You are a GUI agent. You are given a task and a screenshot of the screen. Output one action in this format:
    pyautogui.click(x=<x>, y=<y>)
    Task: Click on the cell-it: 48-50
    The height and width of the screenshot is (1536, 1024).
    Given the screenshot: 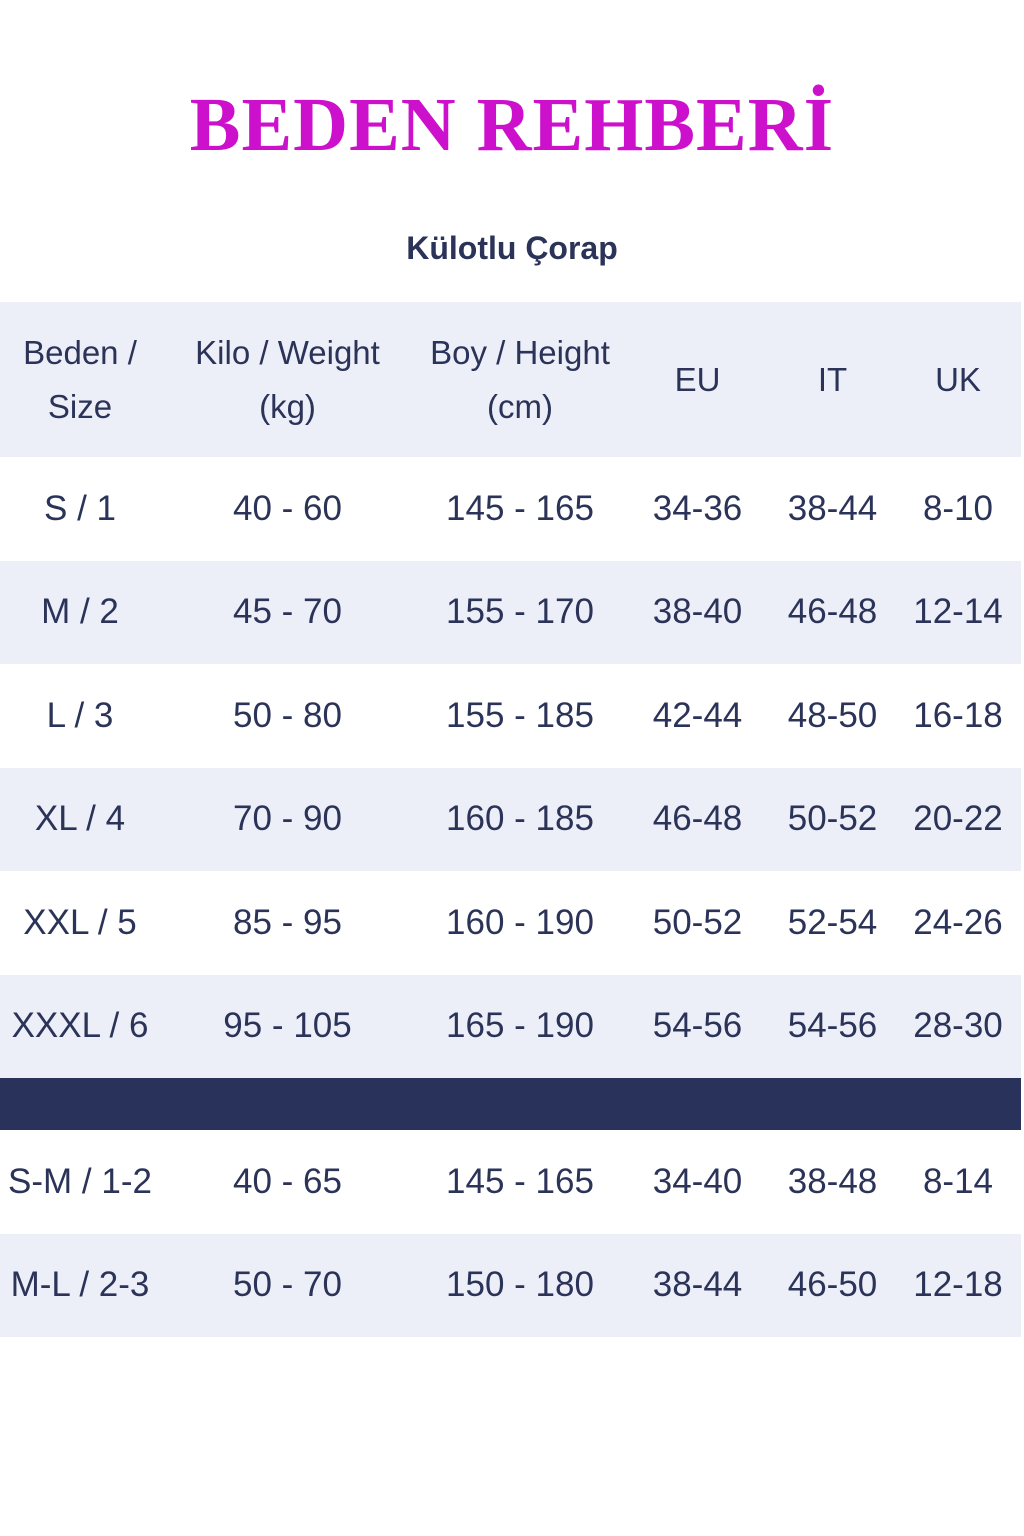 What is the action you would take?
    pyautogui.click(x=832, y=715)
    